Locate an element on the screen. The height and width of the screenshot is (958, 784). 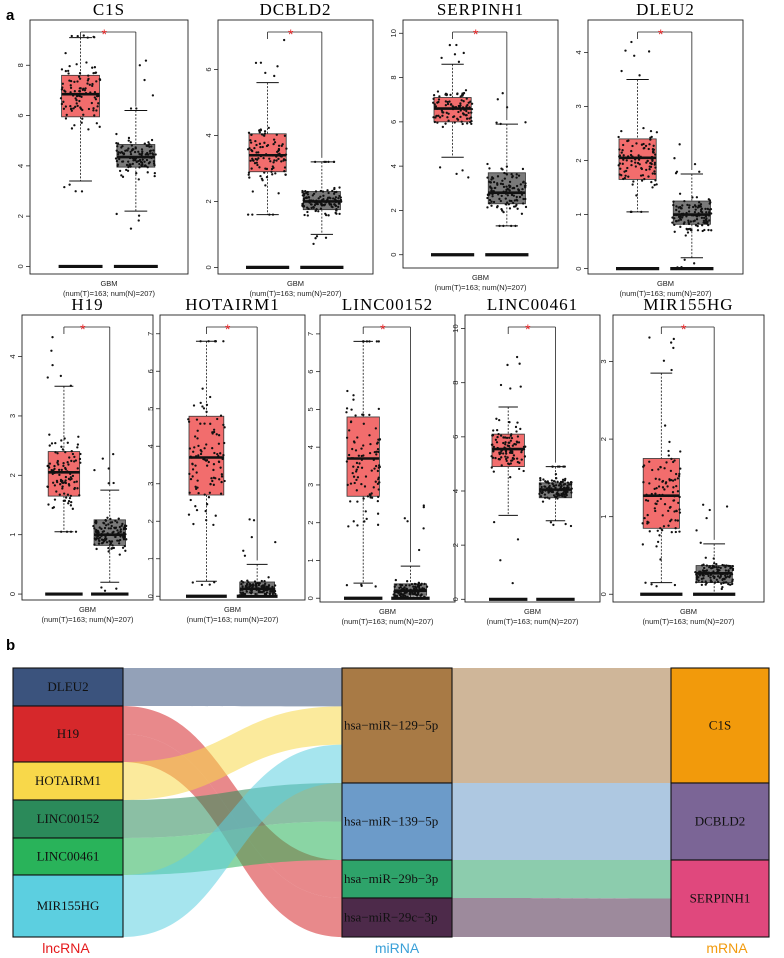
y-tick-label: 6 is located at coordinates (310, 372).